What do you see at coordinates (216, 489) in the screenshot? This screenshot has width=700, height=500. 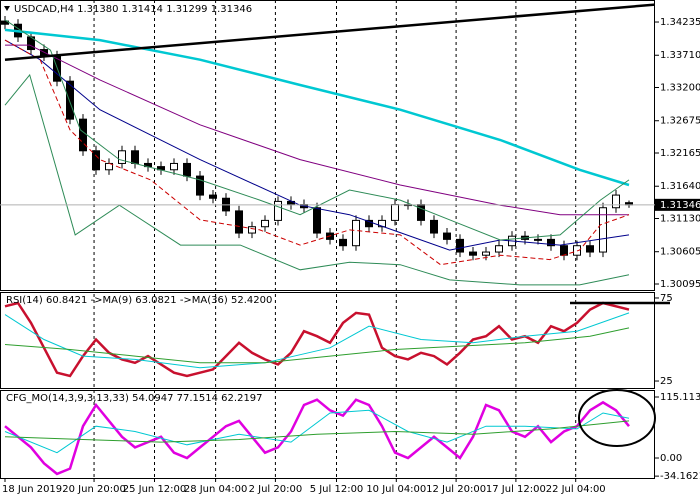 I see `x-tick-label: 28 Jun 04:00` at bounding box center [216, 489].